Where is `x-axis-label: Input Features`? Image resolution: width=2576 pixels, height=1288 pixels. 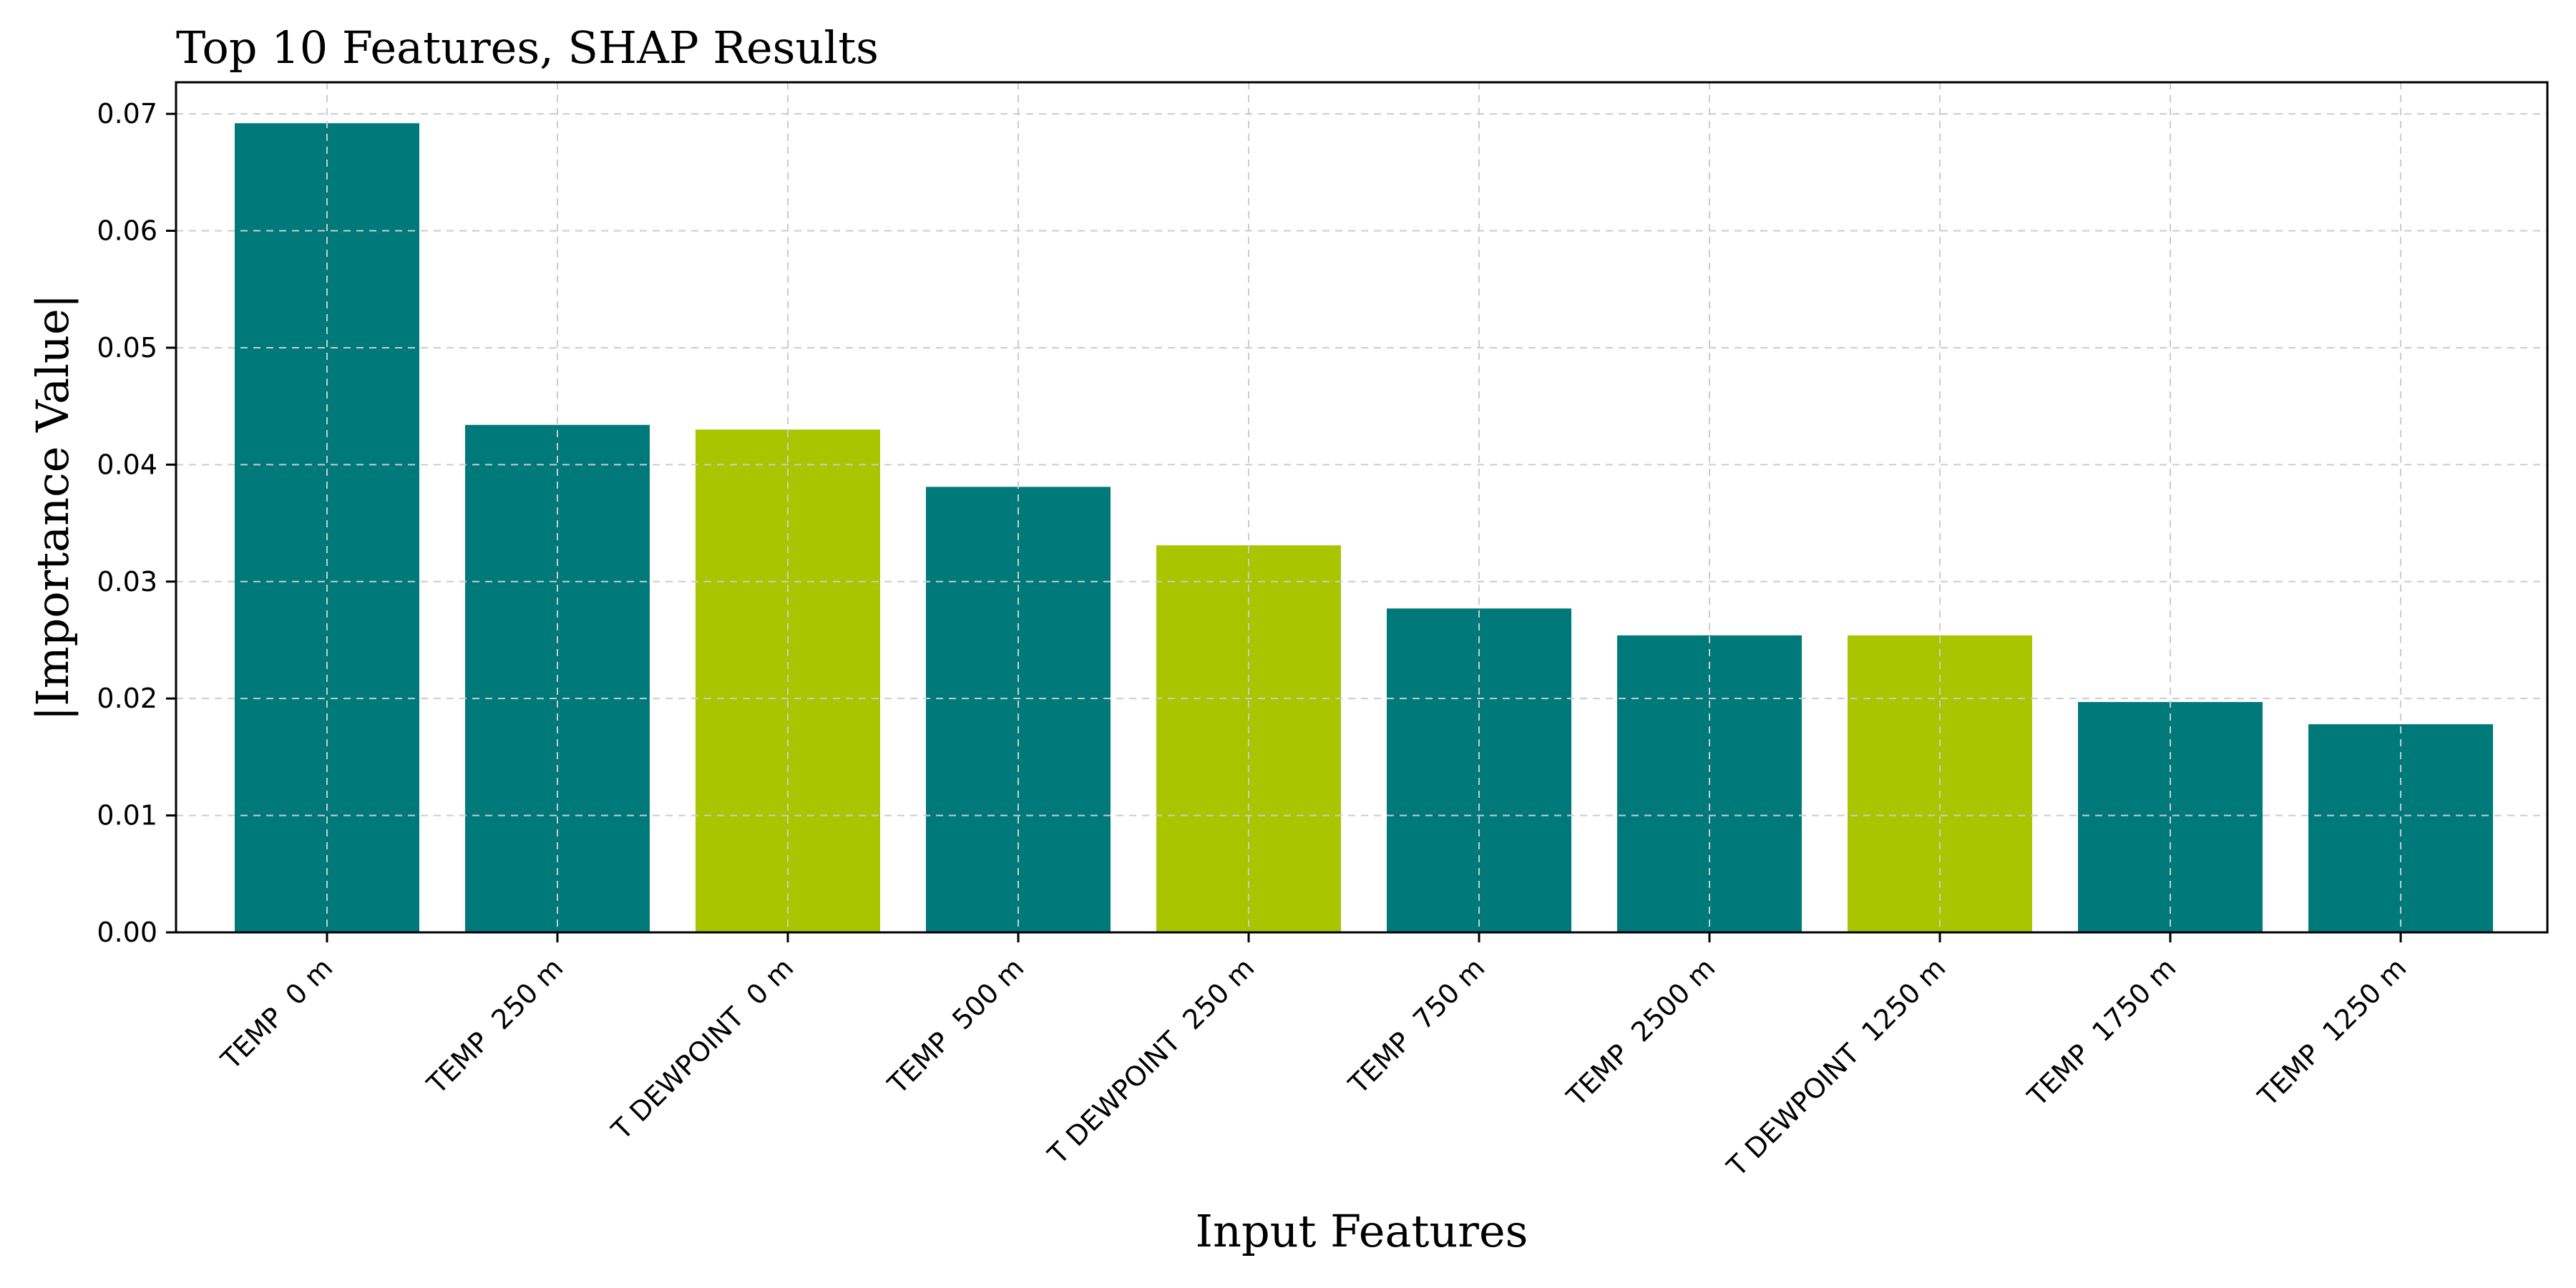
x-axis-label: Input Features is located at coordinates (1362, 1231).